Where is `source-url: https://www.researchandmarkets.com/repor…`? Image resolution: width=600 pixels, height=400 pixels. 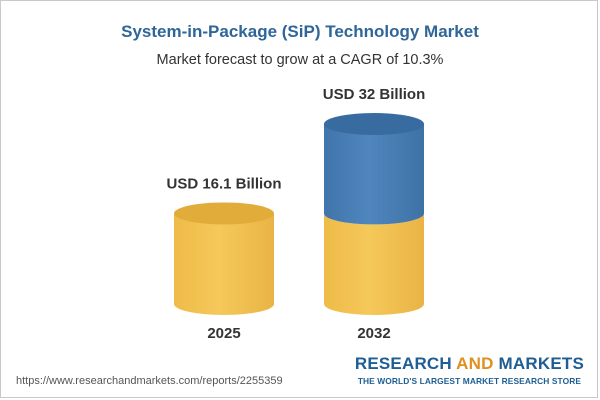
source-url: https://www.researchandmarkets.com/repor… is located at coordinates (149, 381).